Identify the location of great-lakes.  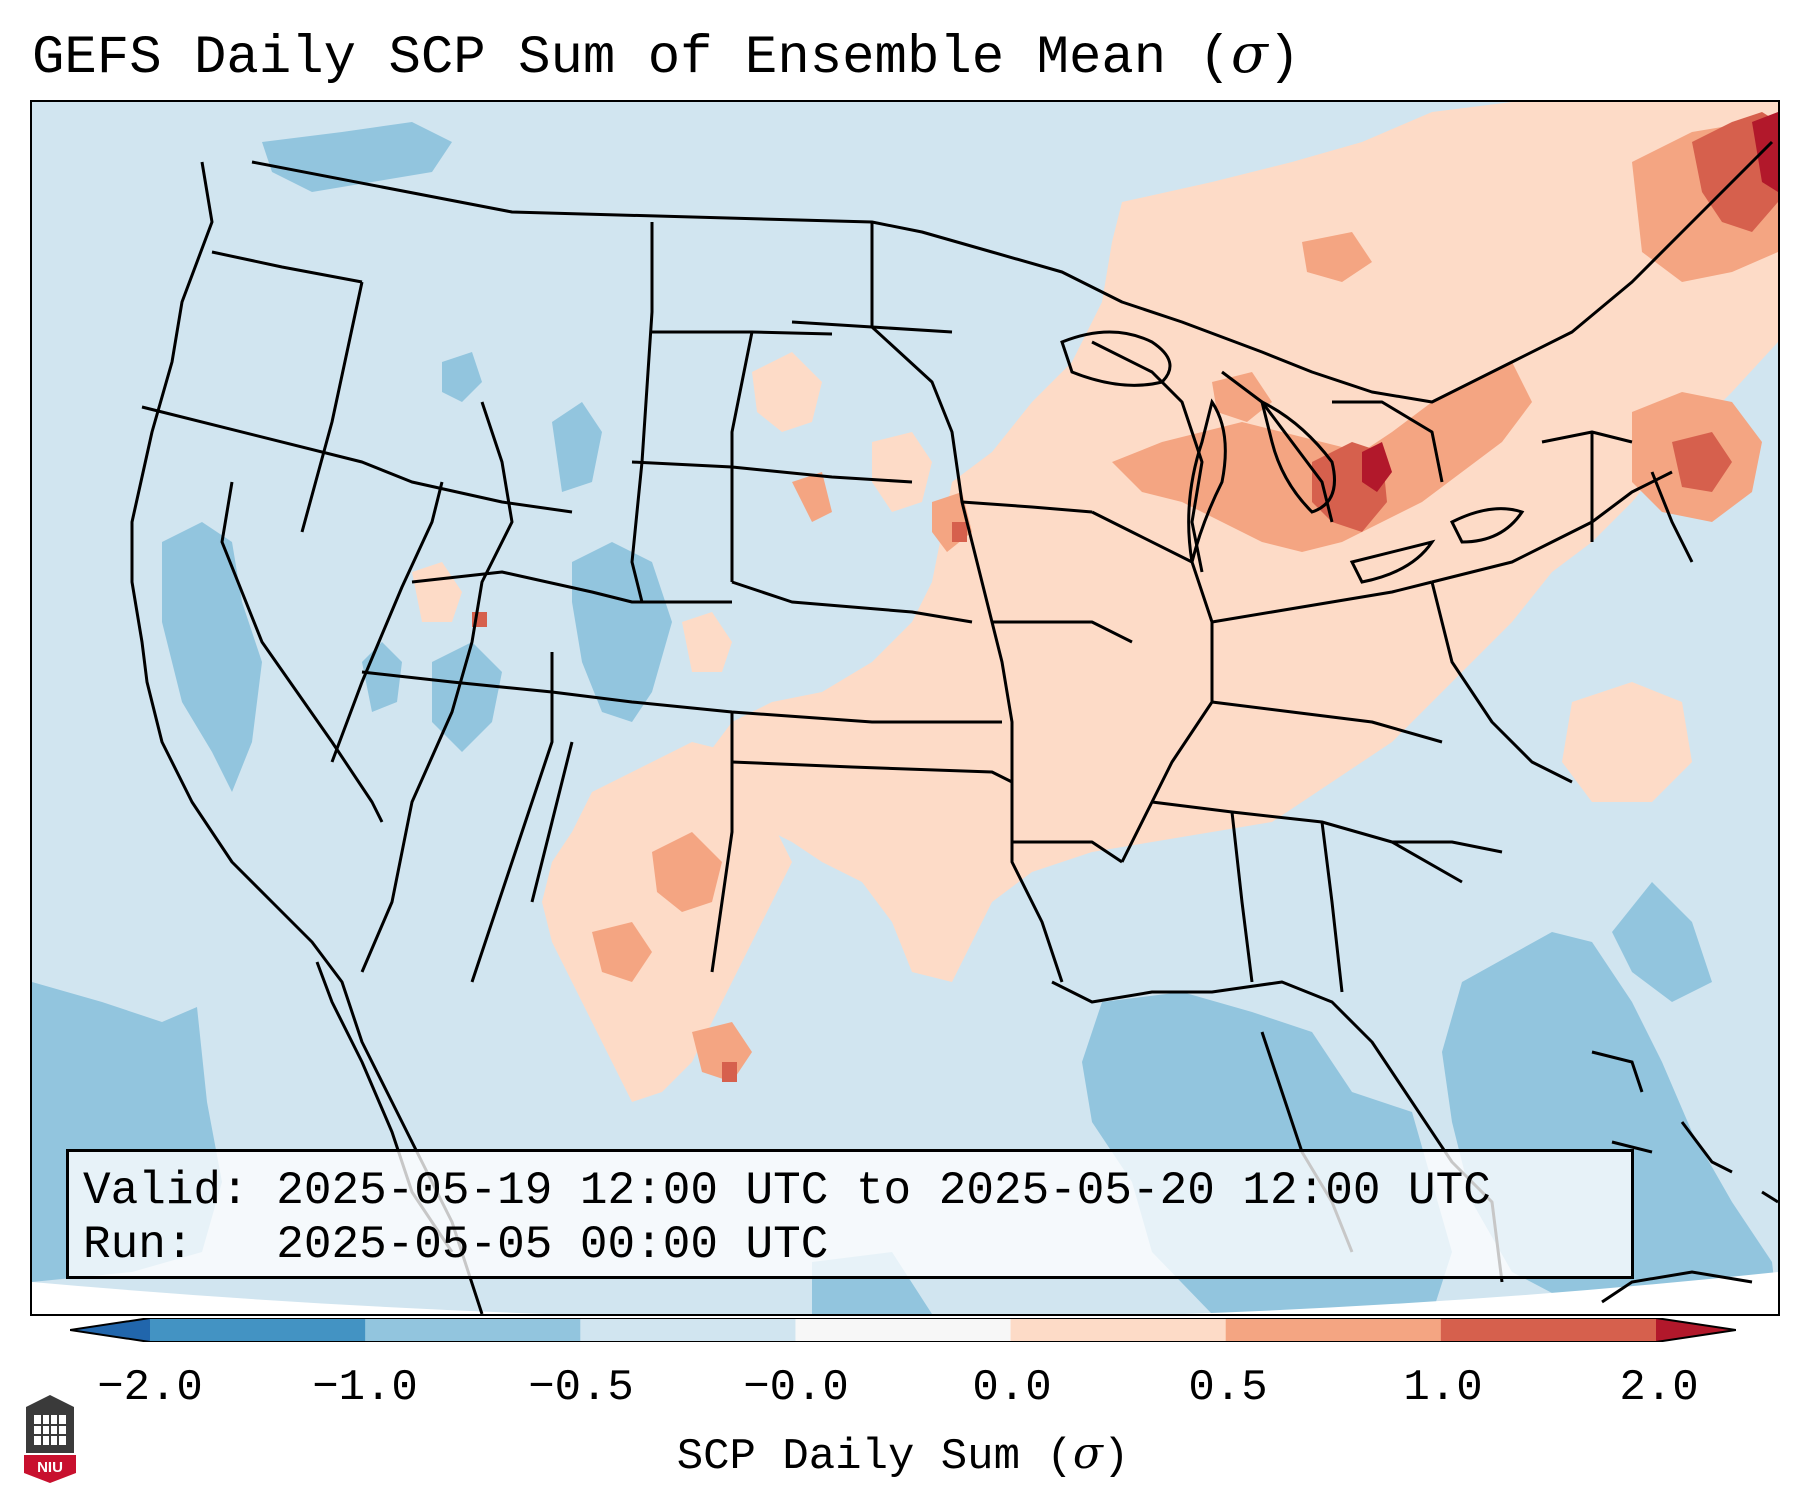
(1292, 457).